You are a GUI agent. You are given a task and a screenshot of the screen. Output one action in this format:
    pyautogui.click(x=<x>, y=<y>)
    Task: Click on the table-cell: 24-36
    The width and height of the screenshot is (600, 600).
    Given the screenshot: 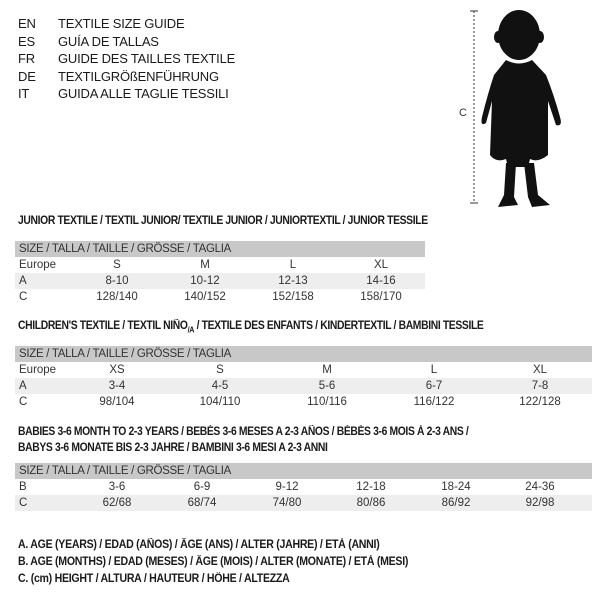 What is the action you would take?
    pyautogui.click(x=540, y=487)
    